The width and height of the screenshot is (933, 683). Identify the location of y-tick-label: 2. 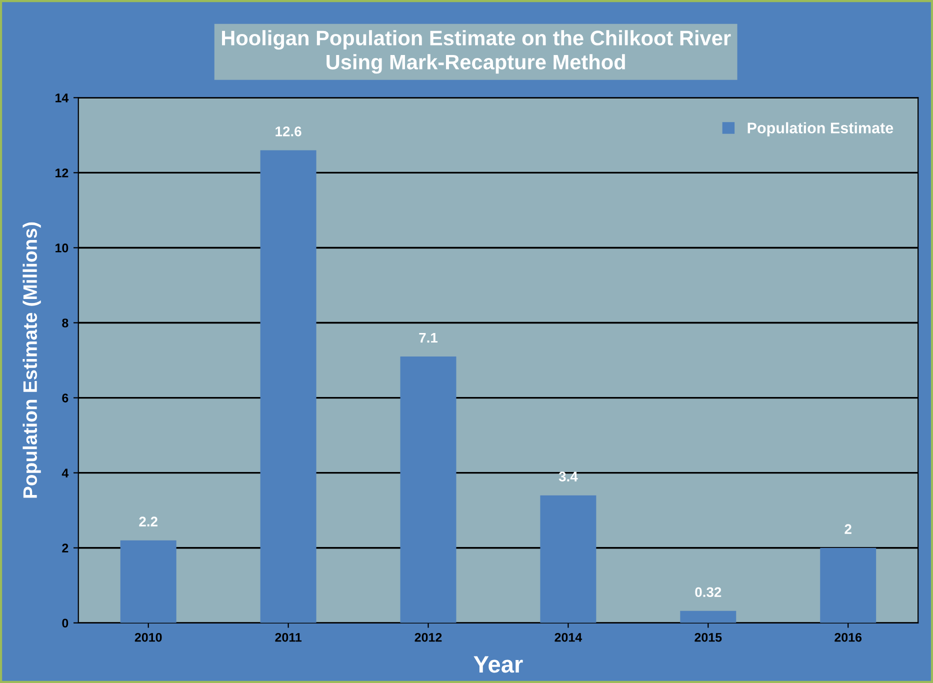
(65, 548).